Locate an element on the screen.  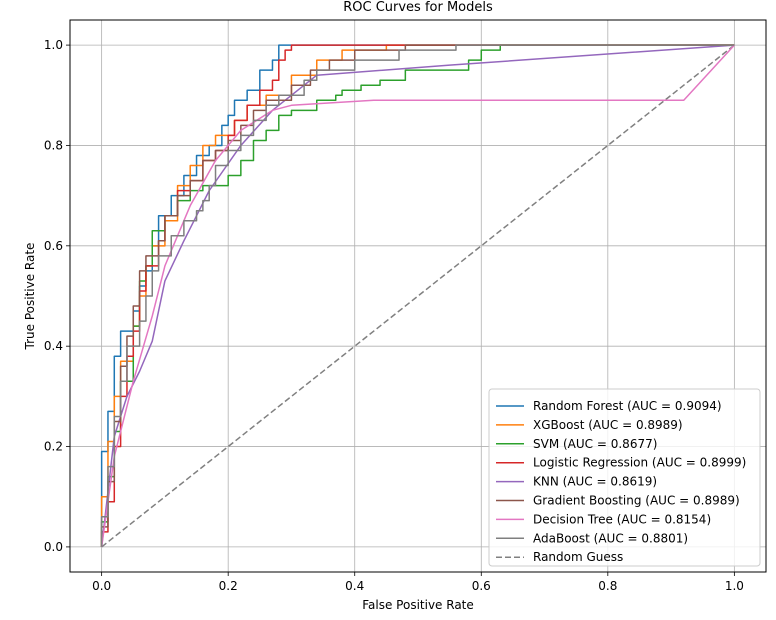
legend-entry: Random Guess is located at coordinates (578, 557).